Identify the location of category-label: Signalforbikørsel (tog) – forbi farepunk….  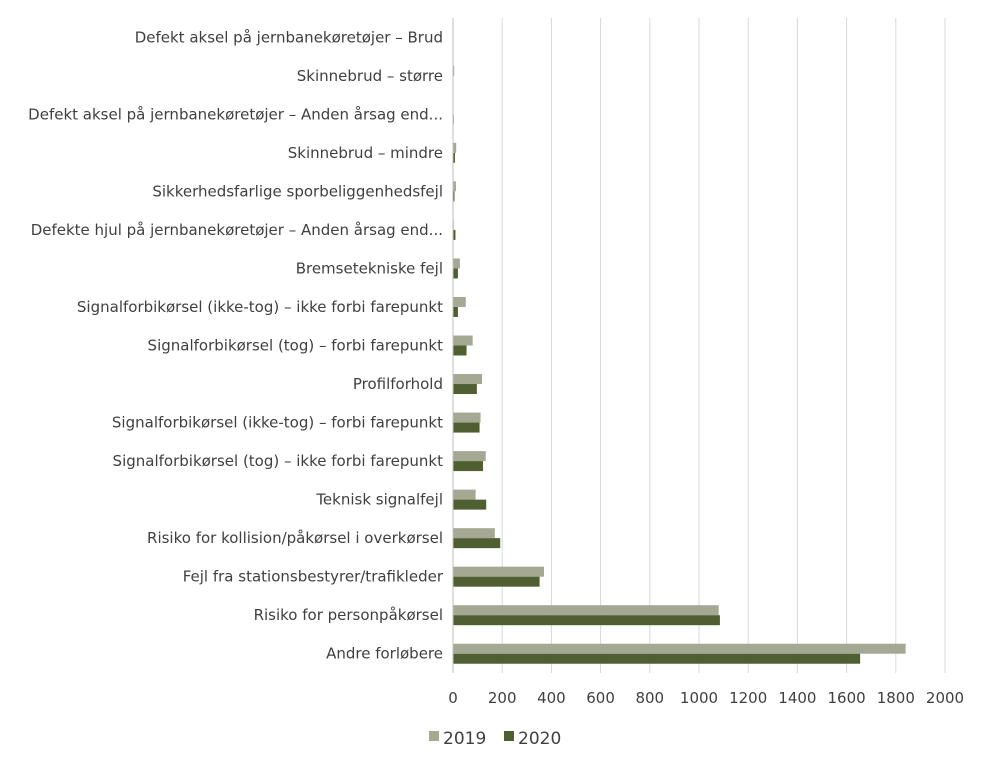
(296, 346).